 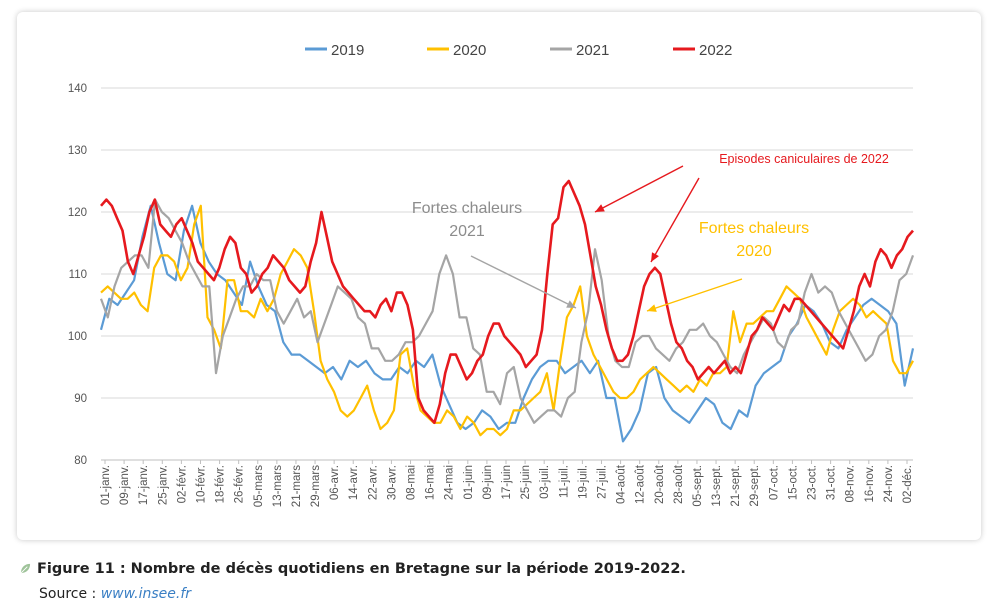 I want to click on y-tick-label: 120, so click(x=77, y=213).